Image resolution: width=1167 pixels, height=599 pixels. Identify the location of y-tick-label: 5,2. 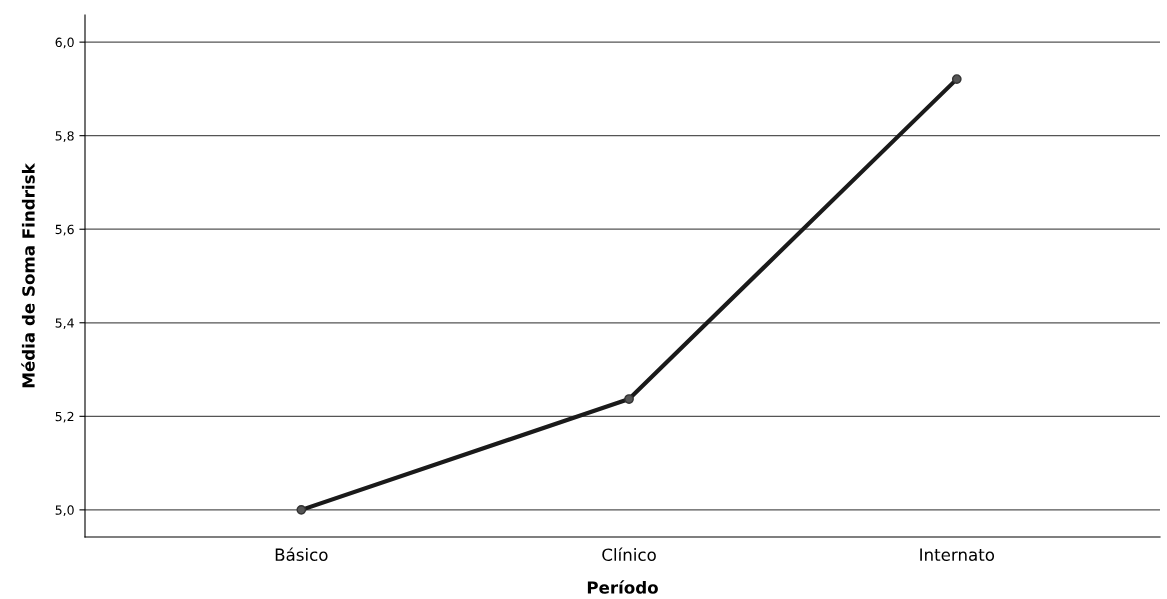
(64, 417).